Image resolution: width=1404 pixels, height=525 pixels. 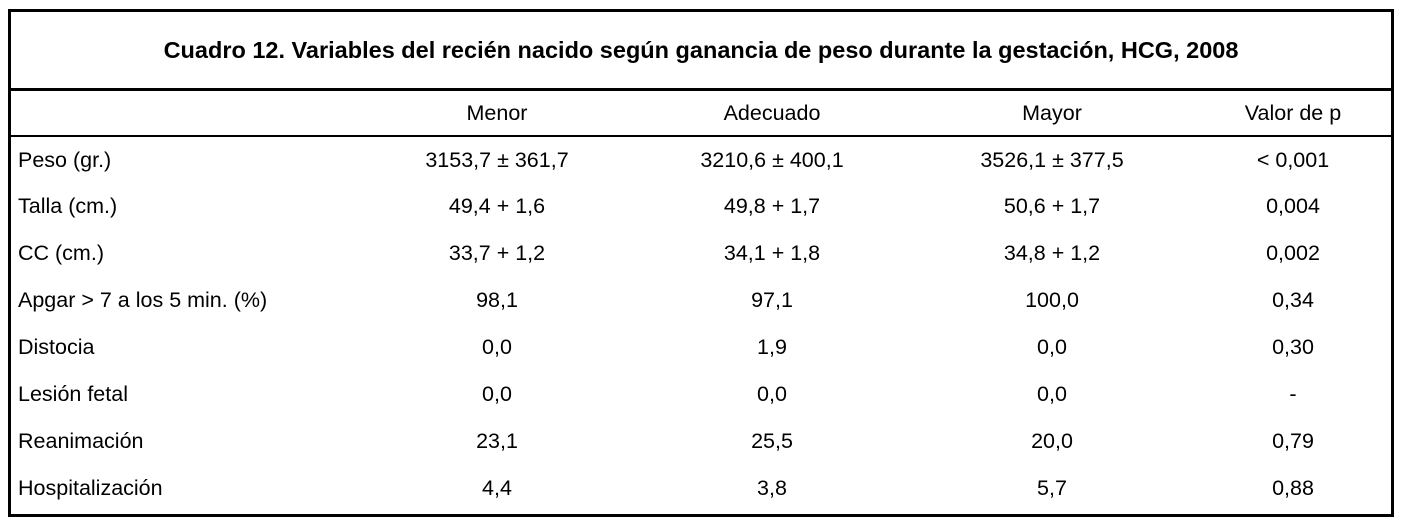 What do you see at coordinates (1293, 159) in the screenshot?
I see `cell-valor-p: < 0,001` at bounding box center [1293, 159].